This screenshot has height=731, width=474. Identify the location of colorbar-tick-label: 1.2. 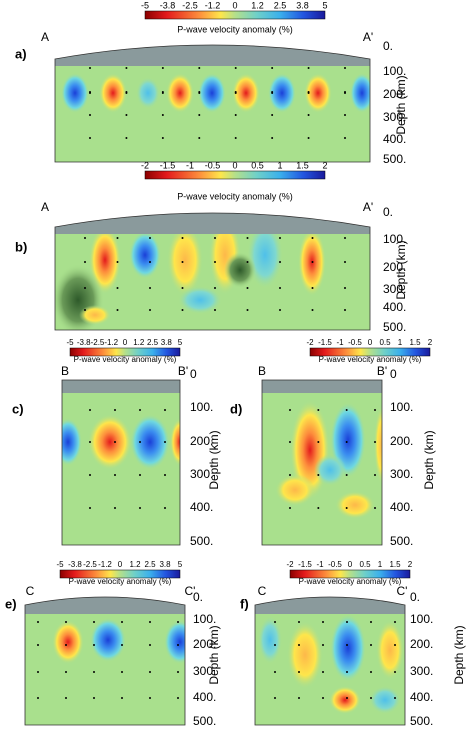
(257, 5).